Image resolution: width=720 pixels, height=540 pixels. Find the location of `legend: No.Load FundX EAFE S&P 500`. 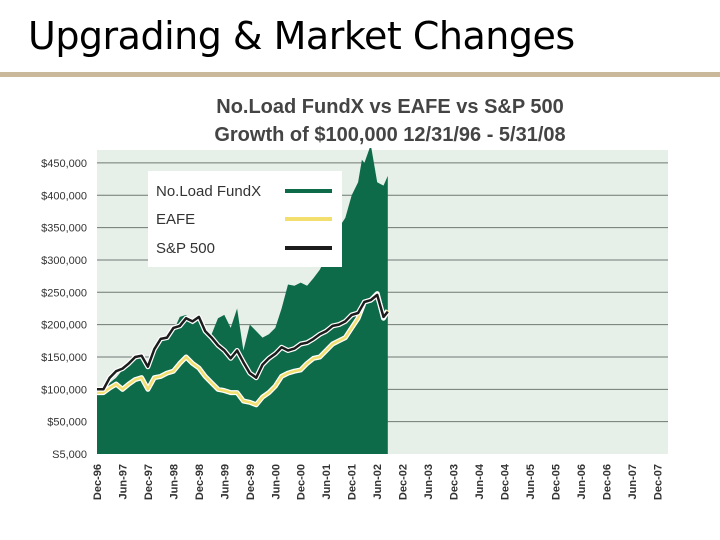

legend: No.Load FundX EAFE S&P 500 is located at coordinates (245, 219).